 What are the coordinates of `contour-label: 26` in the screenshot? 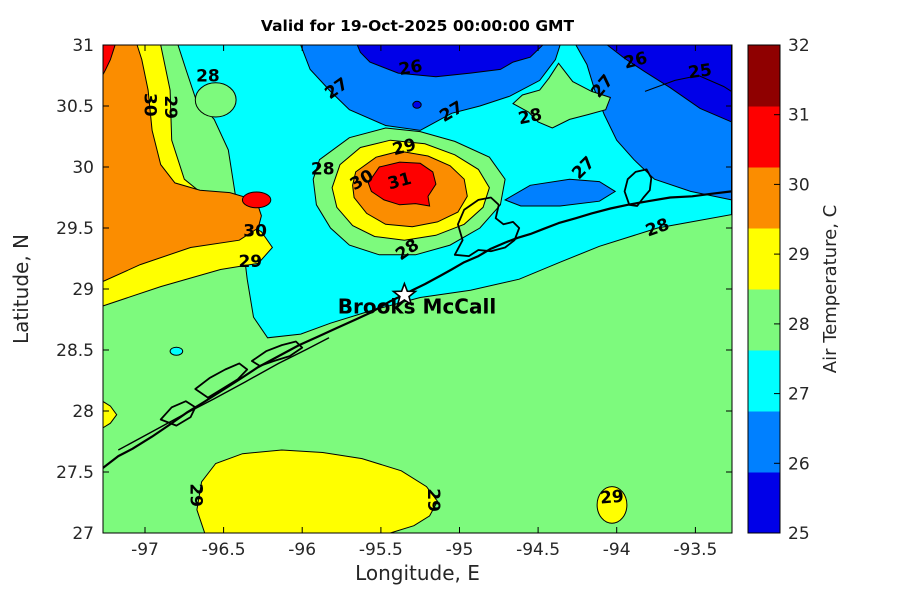 It's located at (410, 68).